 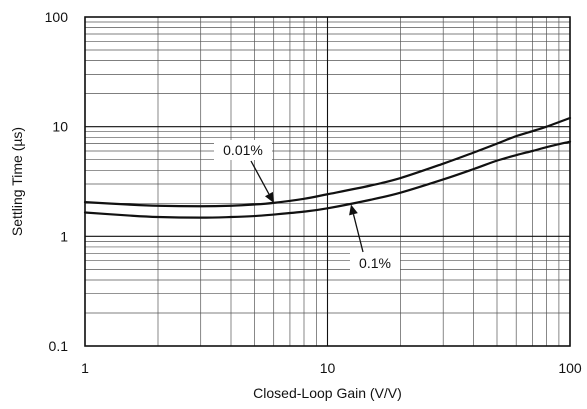 I want to click on y-tick-label: 1, so click(x=64, y=236).